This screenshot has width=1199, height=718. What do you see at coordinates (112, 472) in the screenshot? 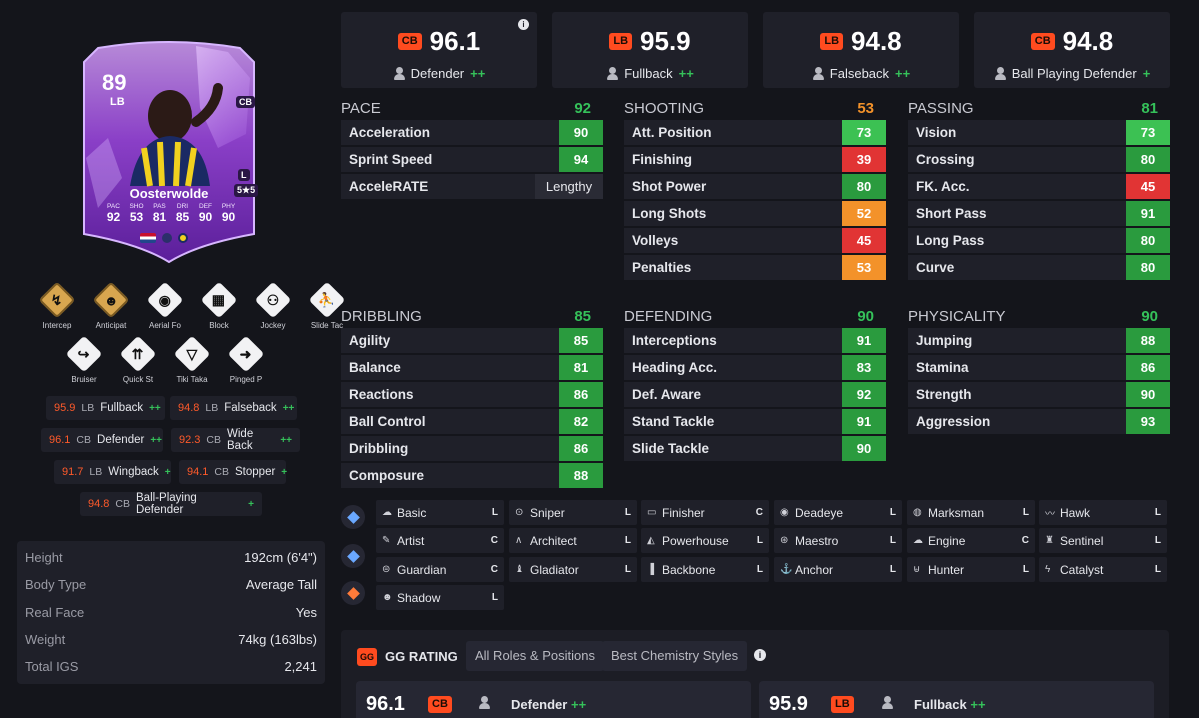
I see `role-chip-wingback: 91.7 LB Wingback +` at bounding box center [112, 472].